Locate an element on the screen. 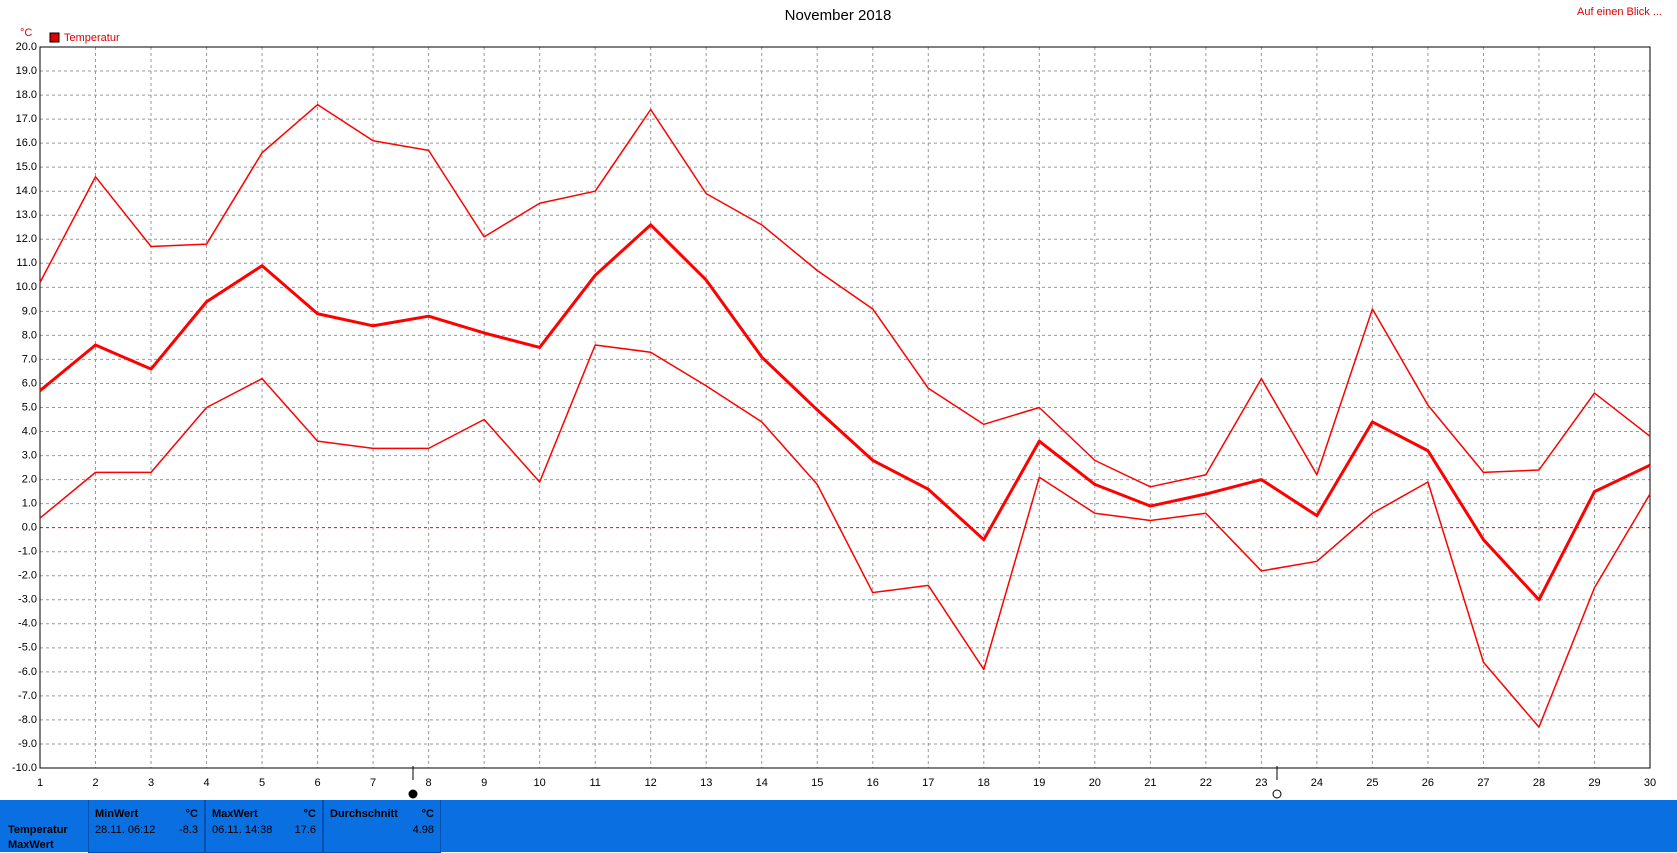  y-tick-label: 11.0 is located at coordinates (26, 263).